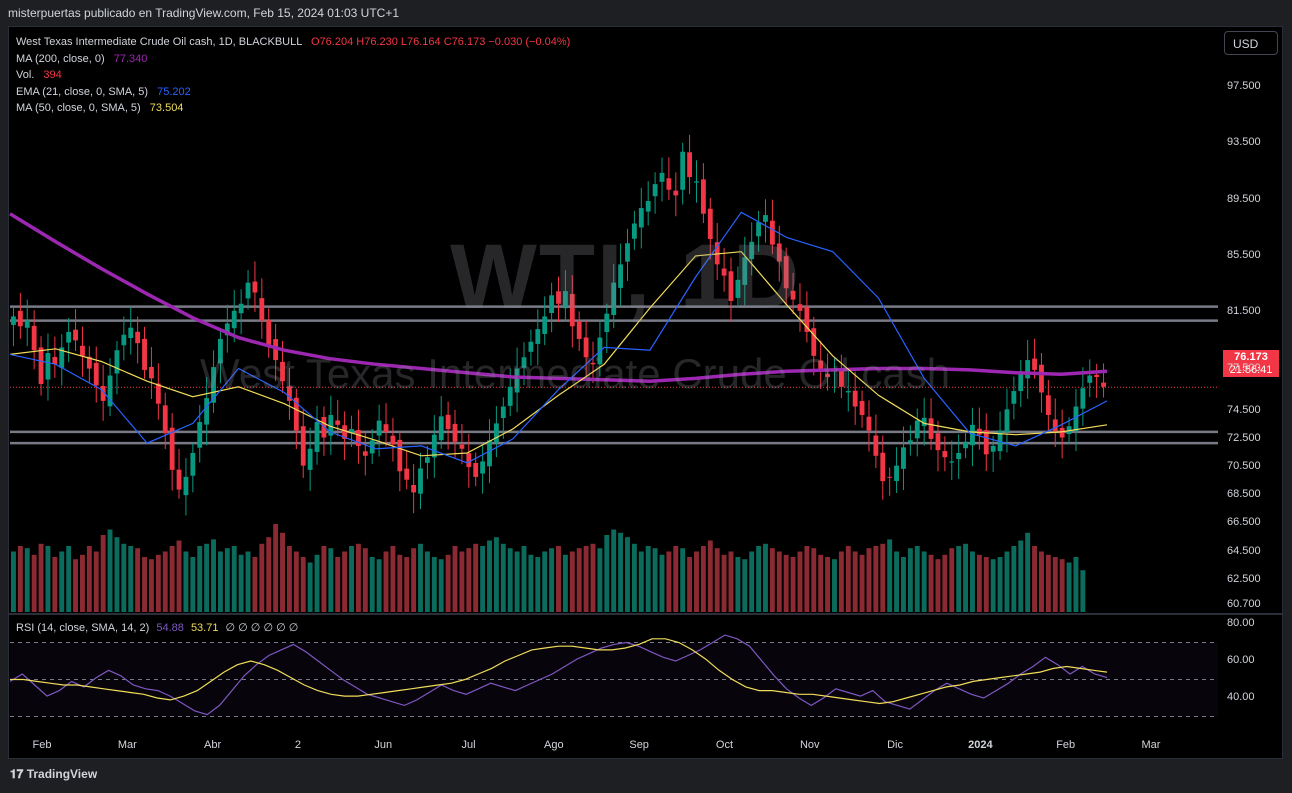 This screenshot has height=793, width=1292. I want to click on volume-row: Vol. 394, so click(293, 75).